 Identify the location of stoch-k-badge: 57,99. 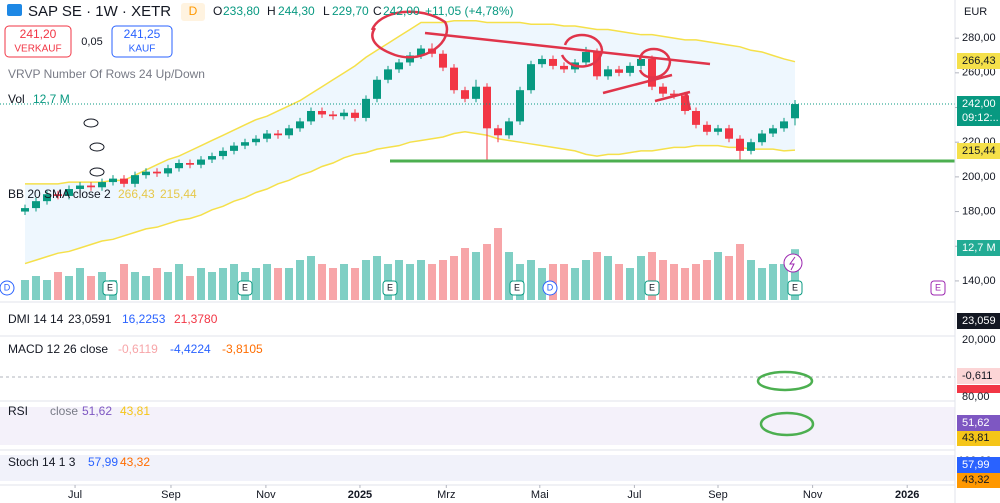
(976, 465).